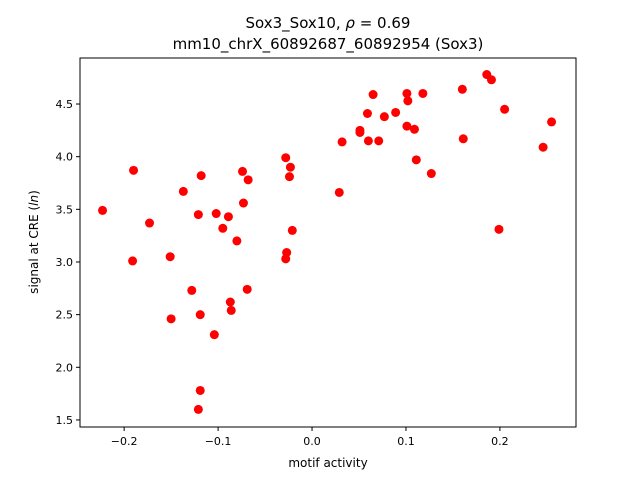  What do you see at coordinates (327, 463) in the screenshot?
I see `x-axis-label: motif activity` at bounding box center [327, 463].